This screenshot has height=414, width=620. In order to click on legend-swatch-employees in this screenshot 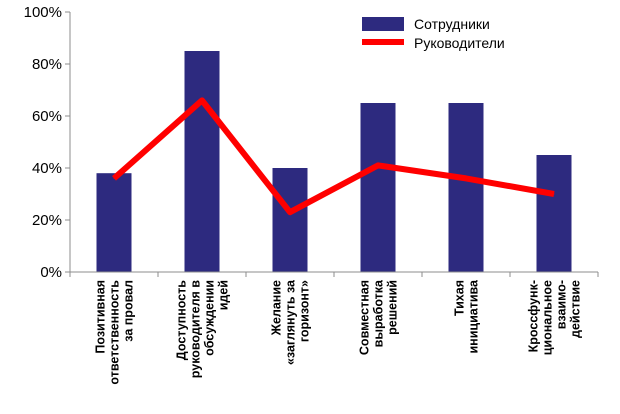, I will do `click(383, 24)`.